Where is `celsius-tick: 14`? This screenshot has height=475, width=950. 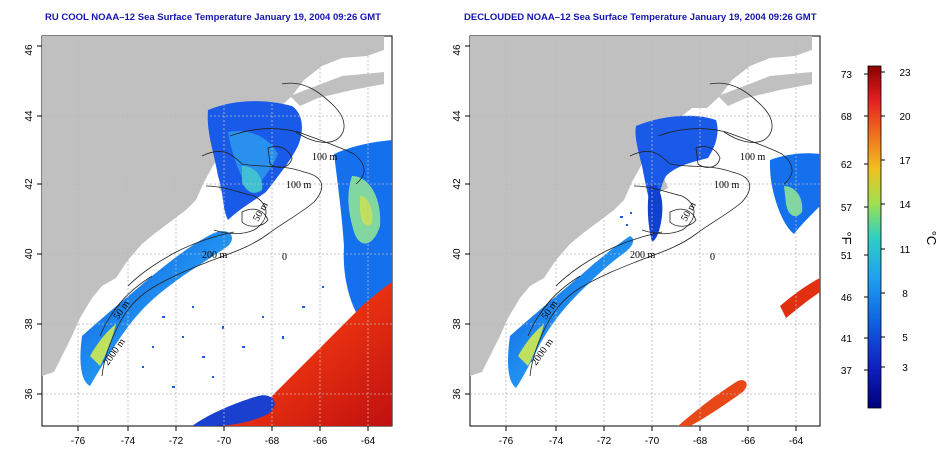
celsius-tick: 14 is located at coordinates (905, 205).